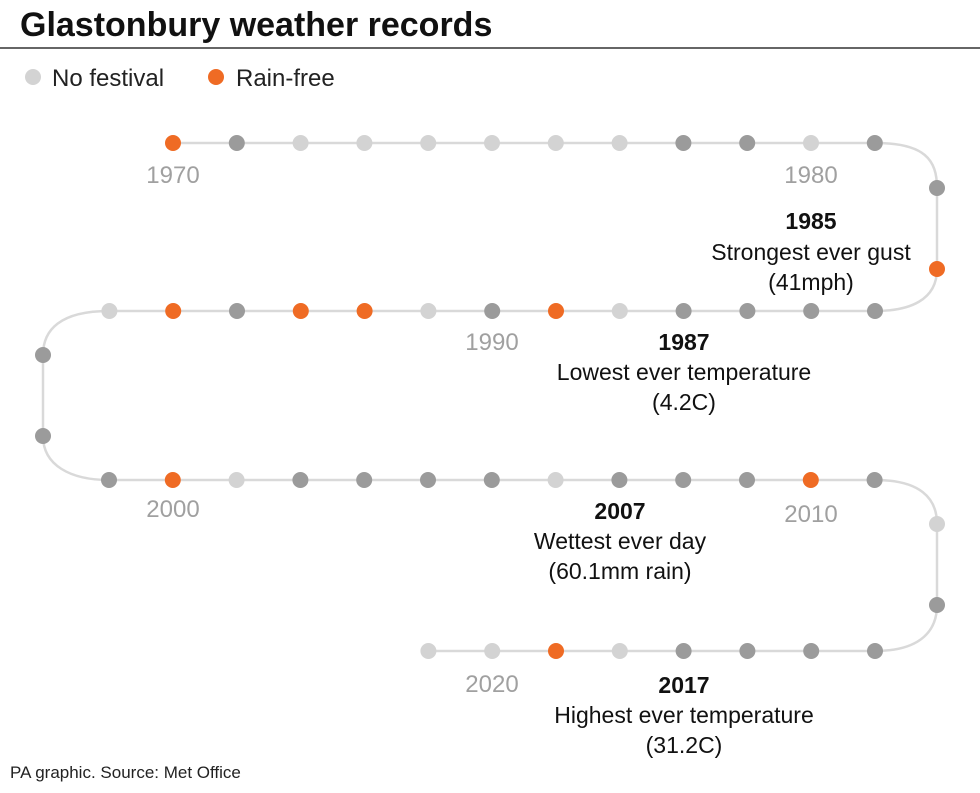 Image resolution: width=980 pixels, height=793 pixels. I want to click on year-dot-2004, so click(428, 480).